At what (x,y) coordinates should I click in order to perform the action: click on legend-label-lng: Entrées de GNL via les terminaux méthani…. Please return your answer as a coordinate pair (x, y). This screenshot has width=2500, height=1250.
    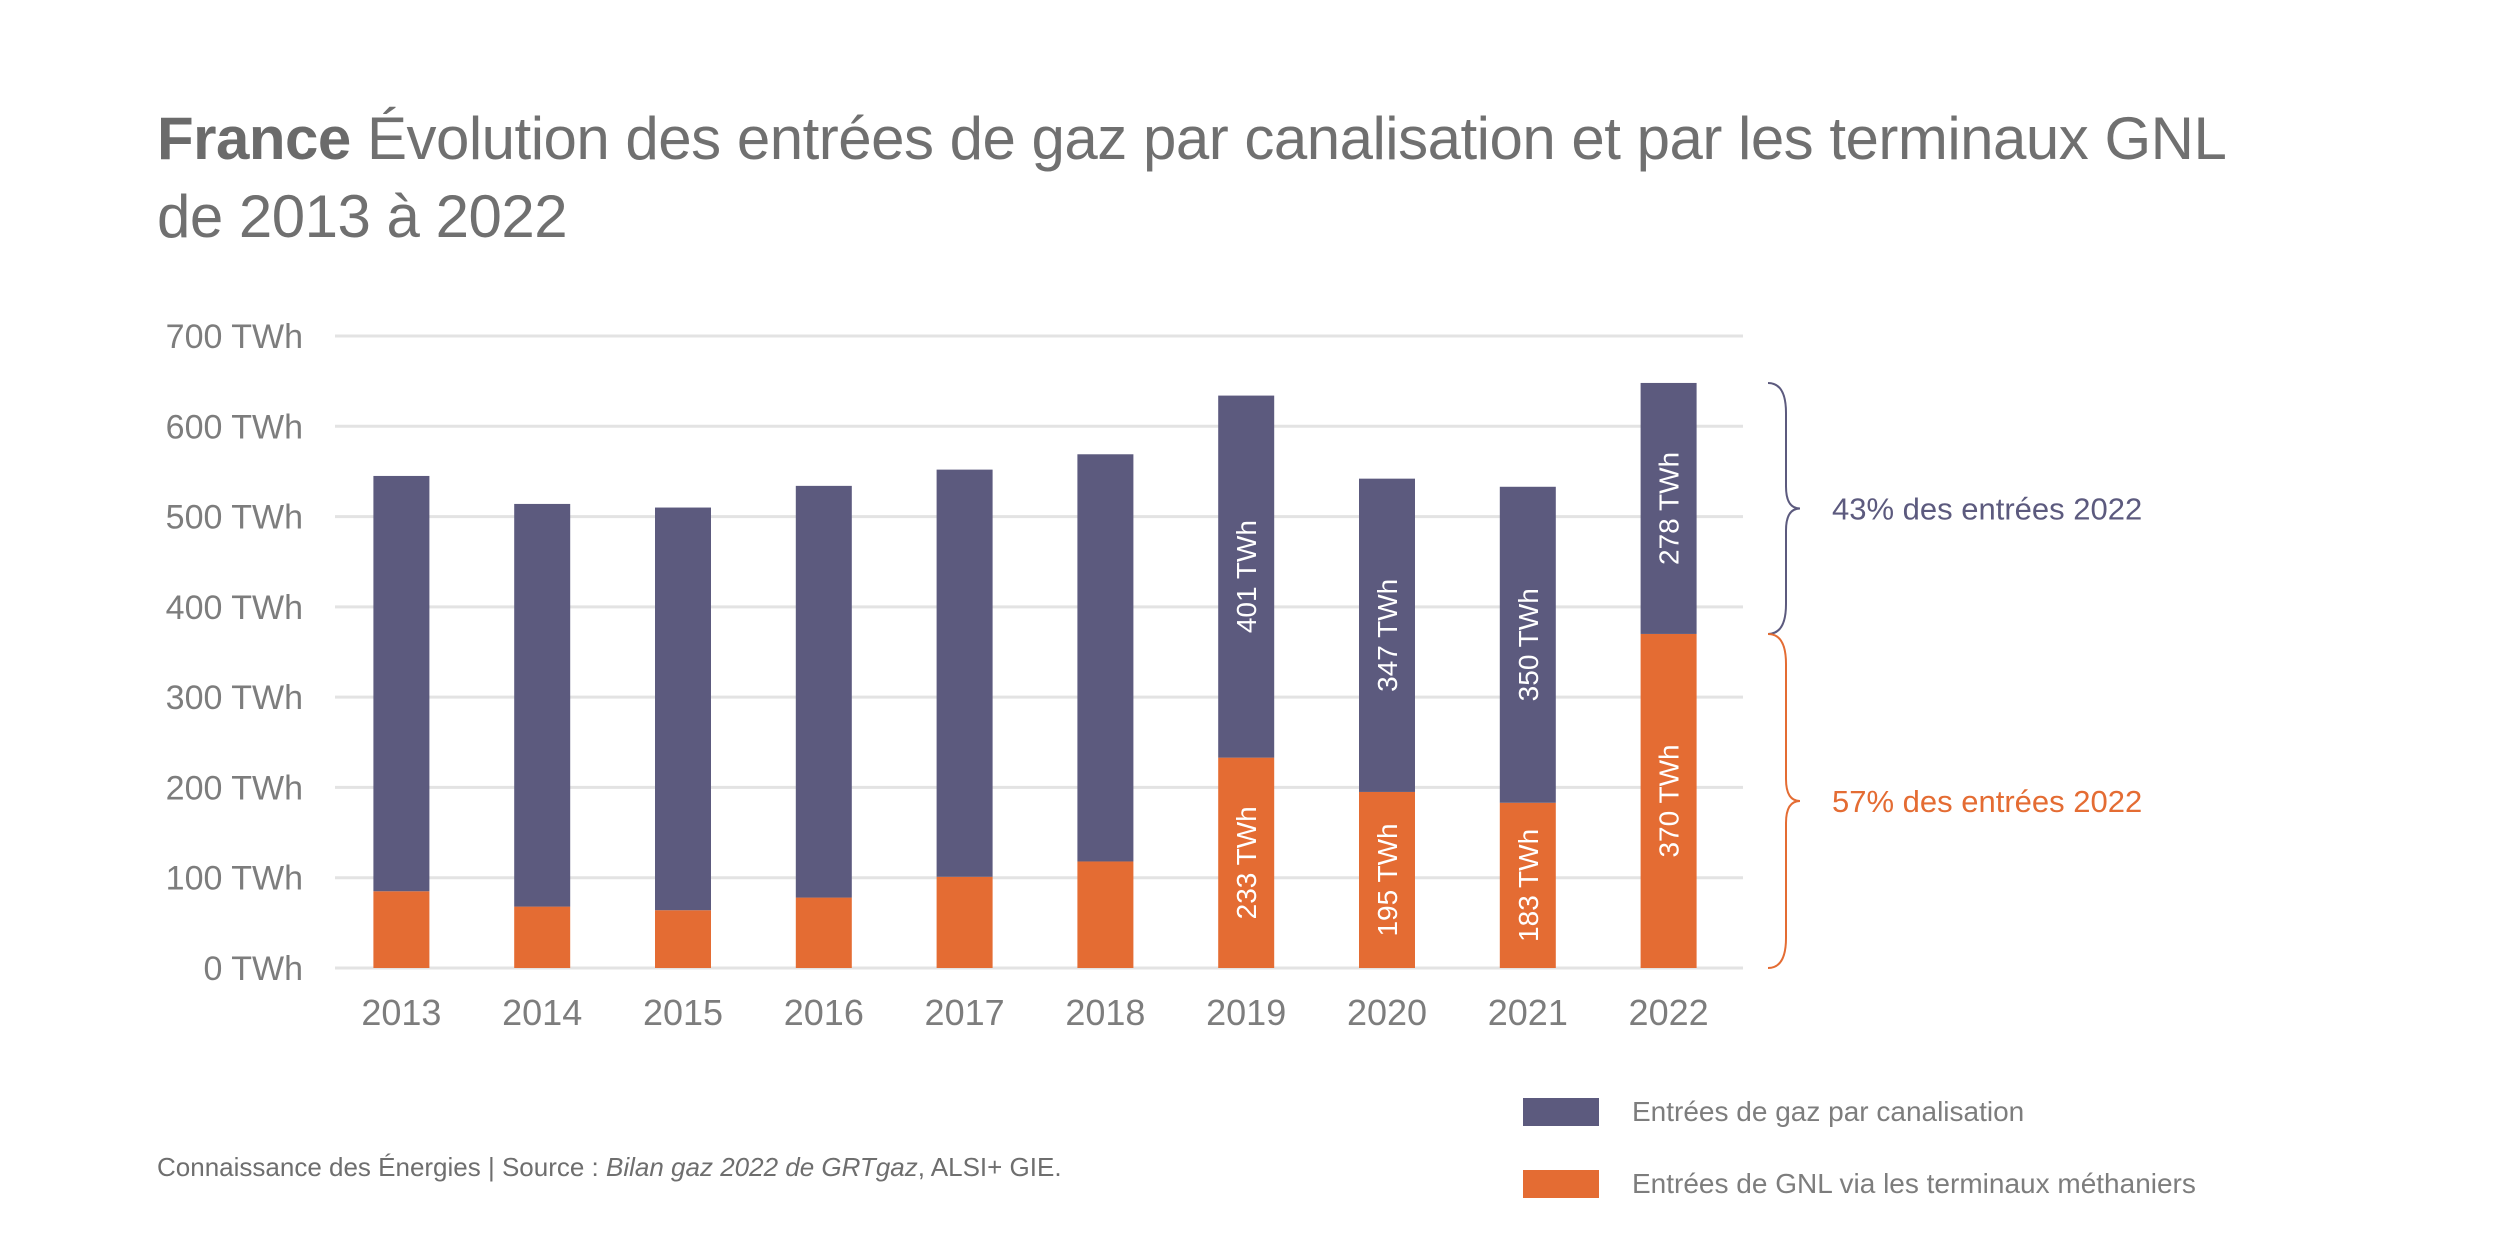
    Looking at the image, I should click on (1914, 1183).